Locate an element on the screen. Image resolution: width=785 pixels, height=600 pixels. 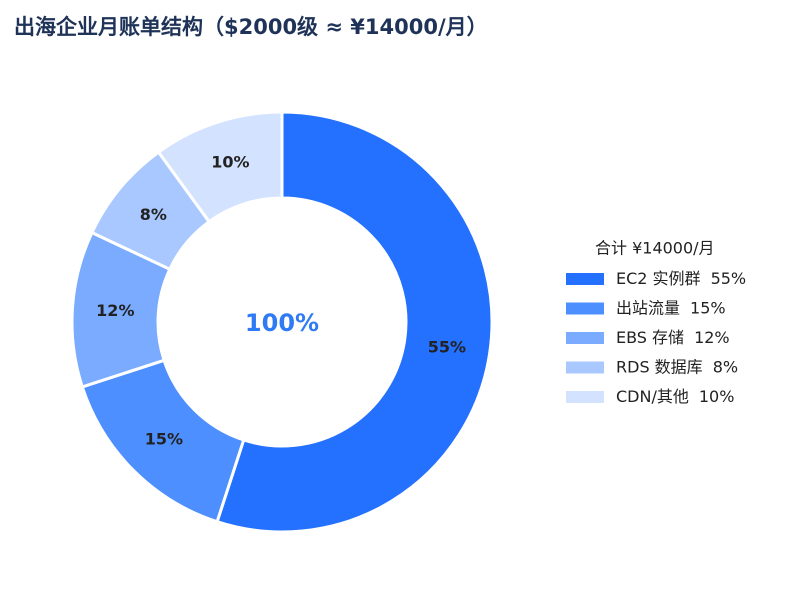
donut-slice is located at coordinates (220, 167).